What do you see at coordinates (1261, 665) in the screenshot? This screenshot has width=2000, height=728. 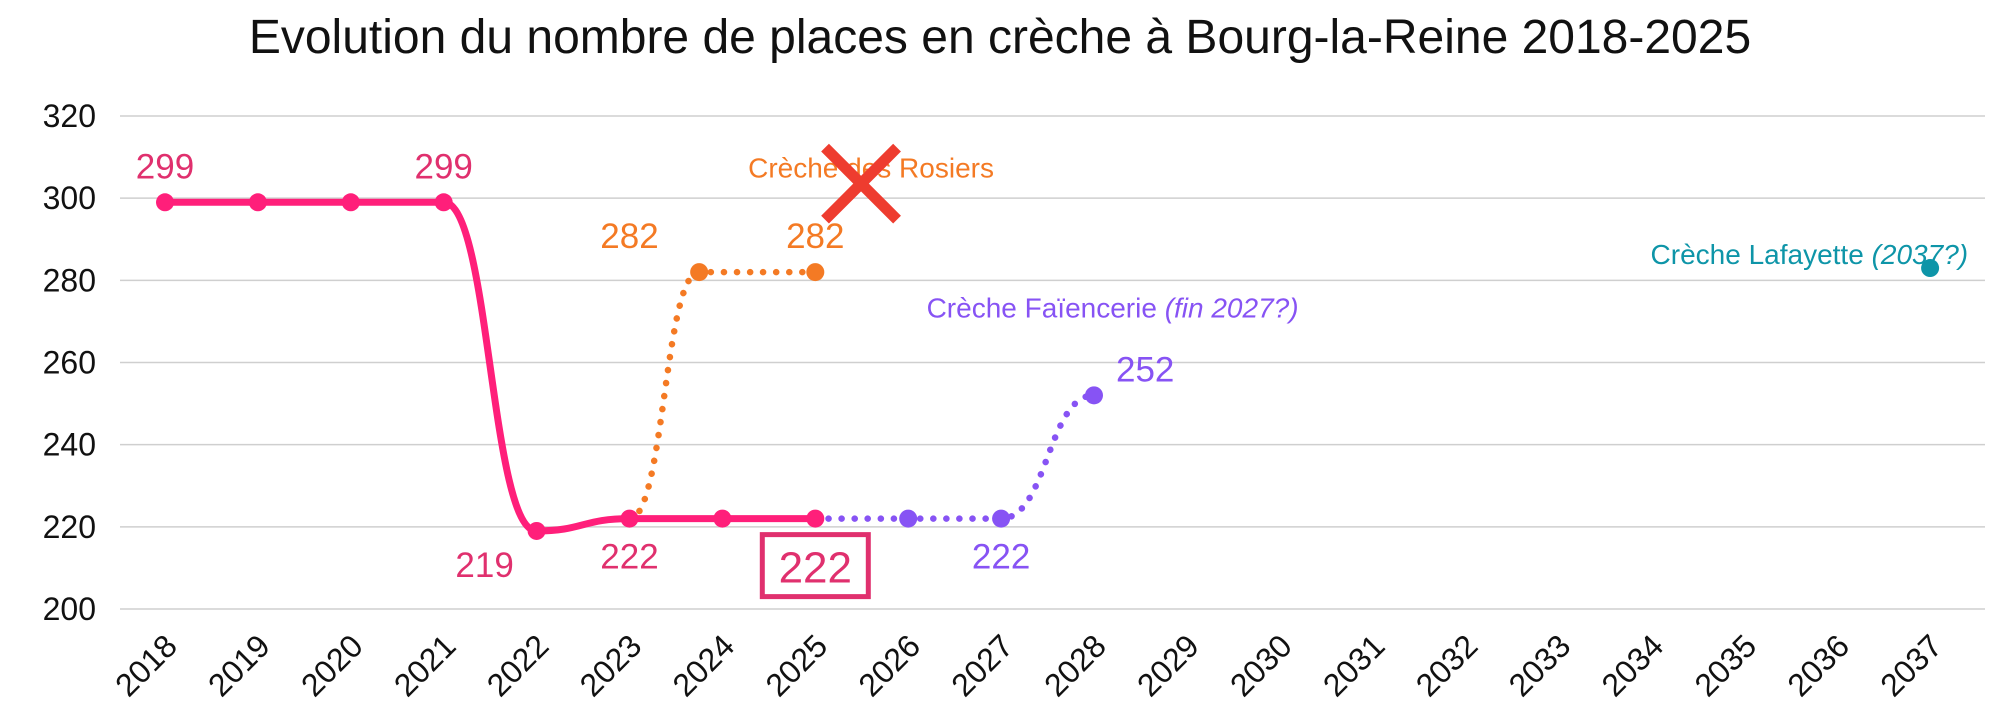 I see `x-tick-label: 2030` at bounding box center [1261, 665].